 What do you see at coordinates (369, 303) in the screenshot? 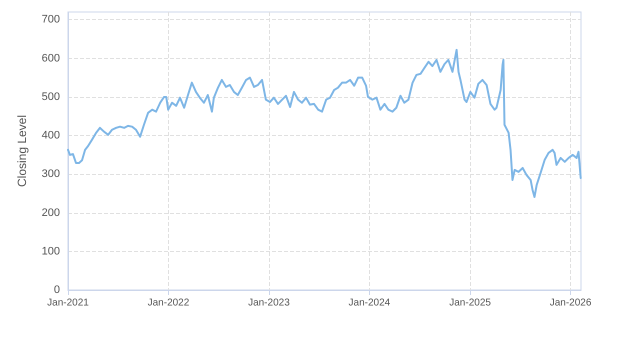
I see `x-tick-label: Jan-2024` at bounding box center [369, 303].